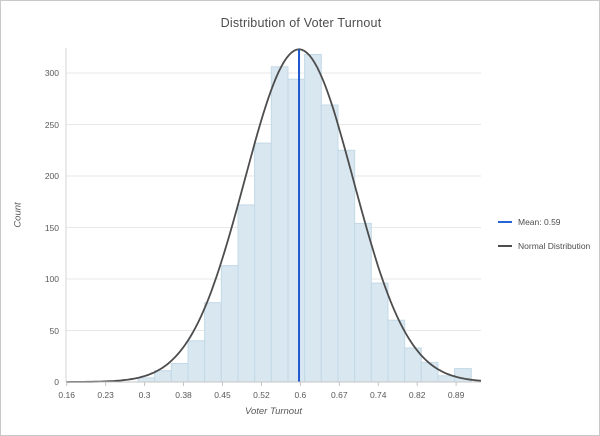 The height and width of the screenshot is (436, 600). I want to click on x-tick-label: 0.16, so click(66, 395).